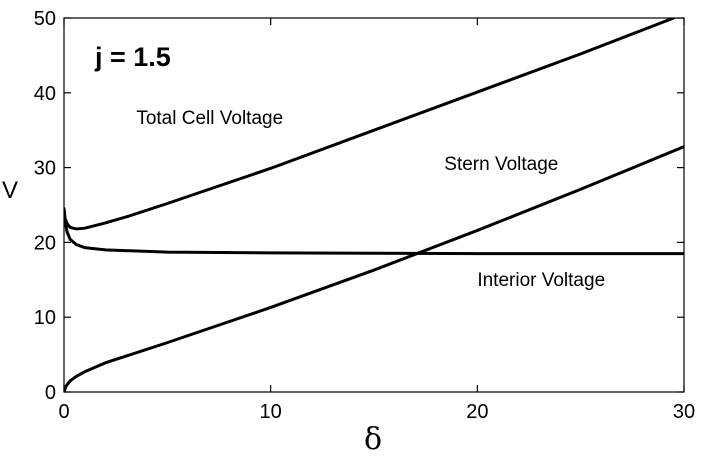 This screenshot has height=461, width=703. I want to click on x-tick-label: 20, so click(477, 412).